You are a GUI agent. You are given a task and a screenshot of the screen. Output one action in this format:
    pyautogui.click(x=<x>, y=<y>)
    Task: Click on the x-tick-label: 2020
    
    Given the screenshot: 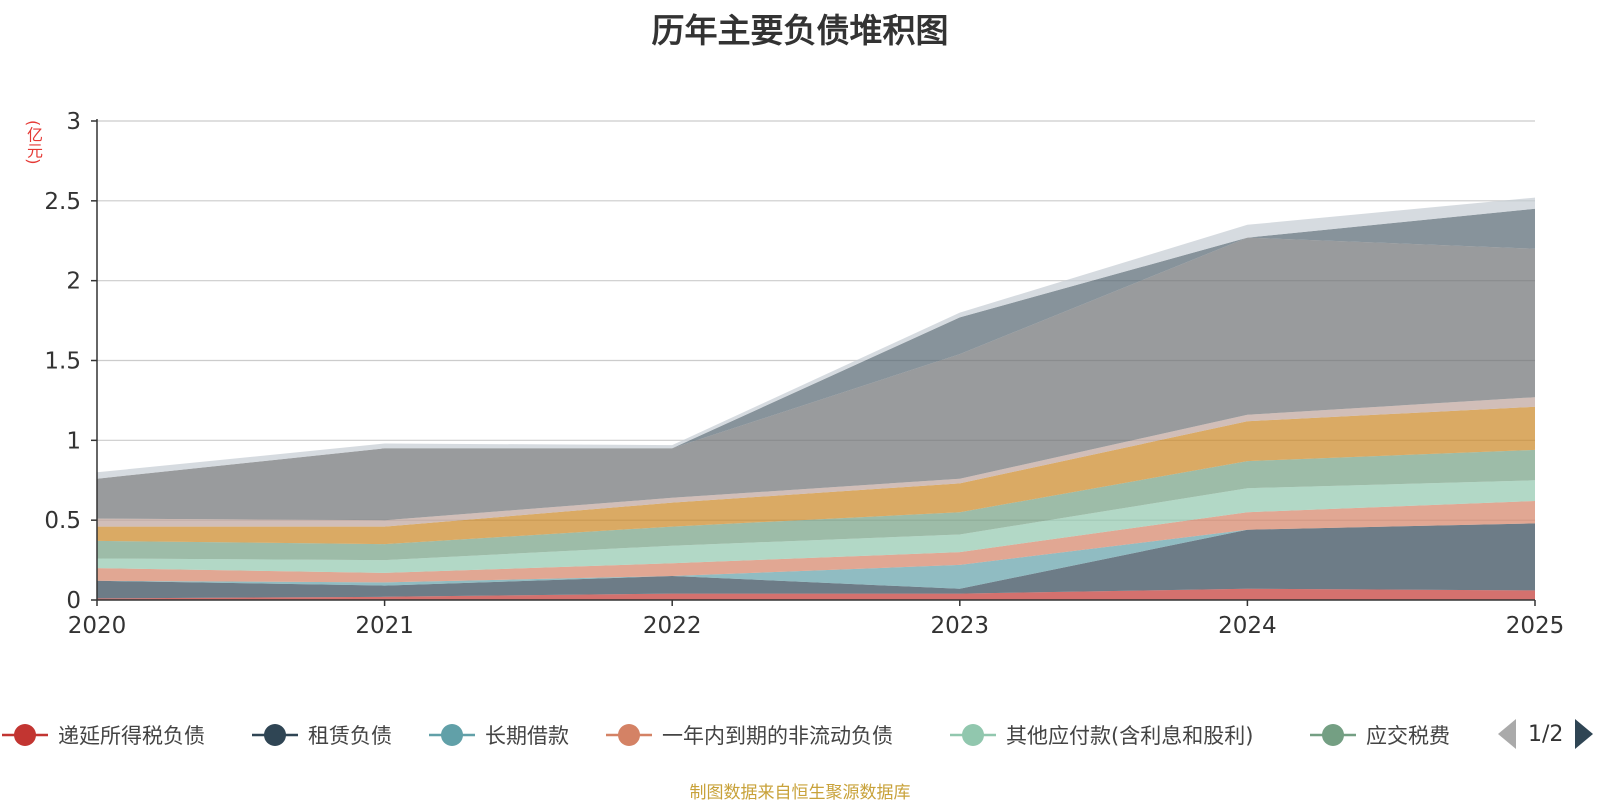 What is the action you would take?
    pyautogui.click(x=97, y=626)
    